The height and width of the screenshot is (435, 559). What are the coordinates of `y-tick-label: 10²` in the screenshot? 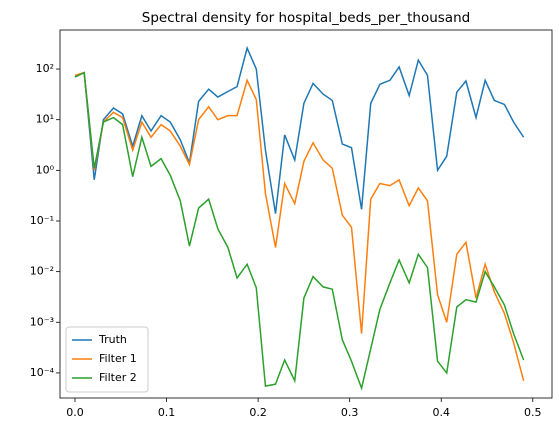 It's located at (45, 68).